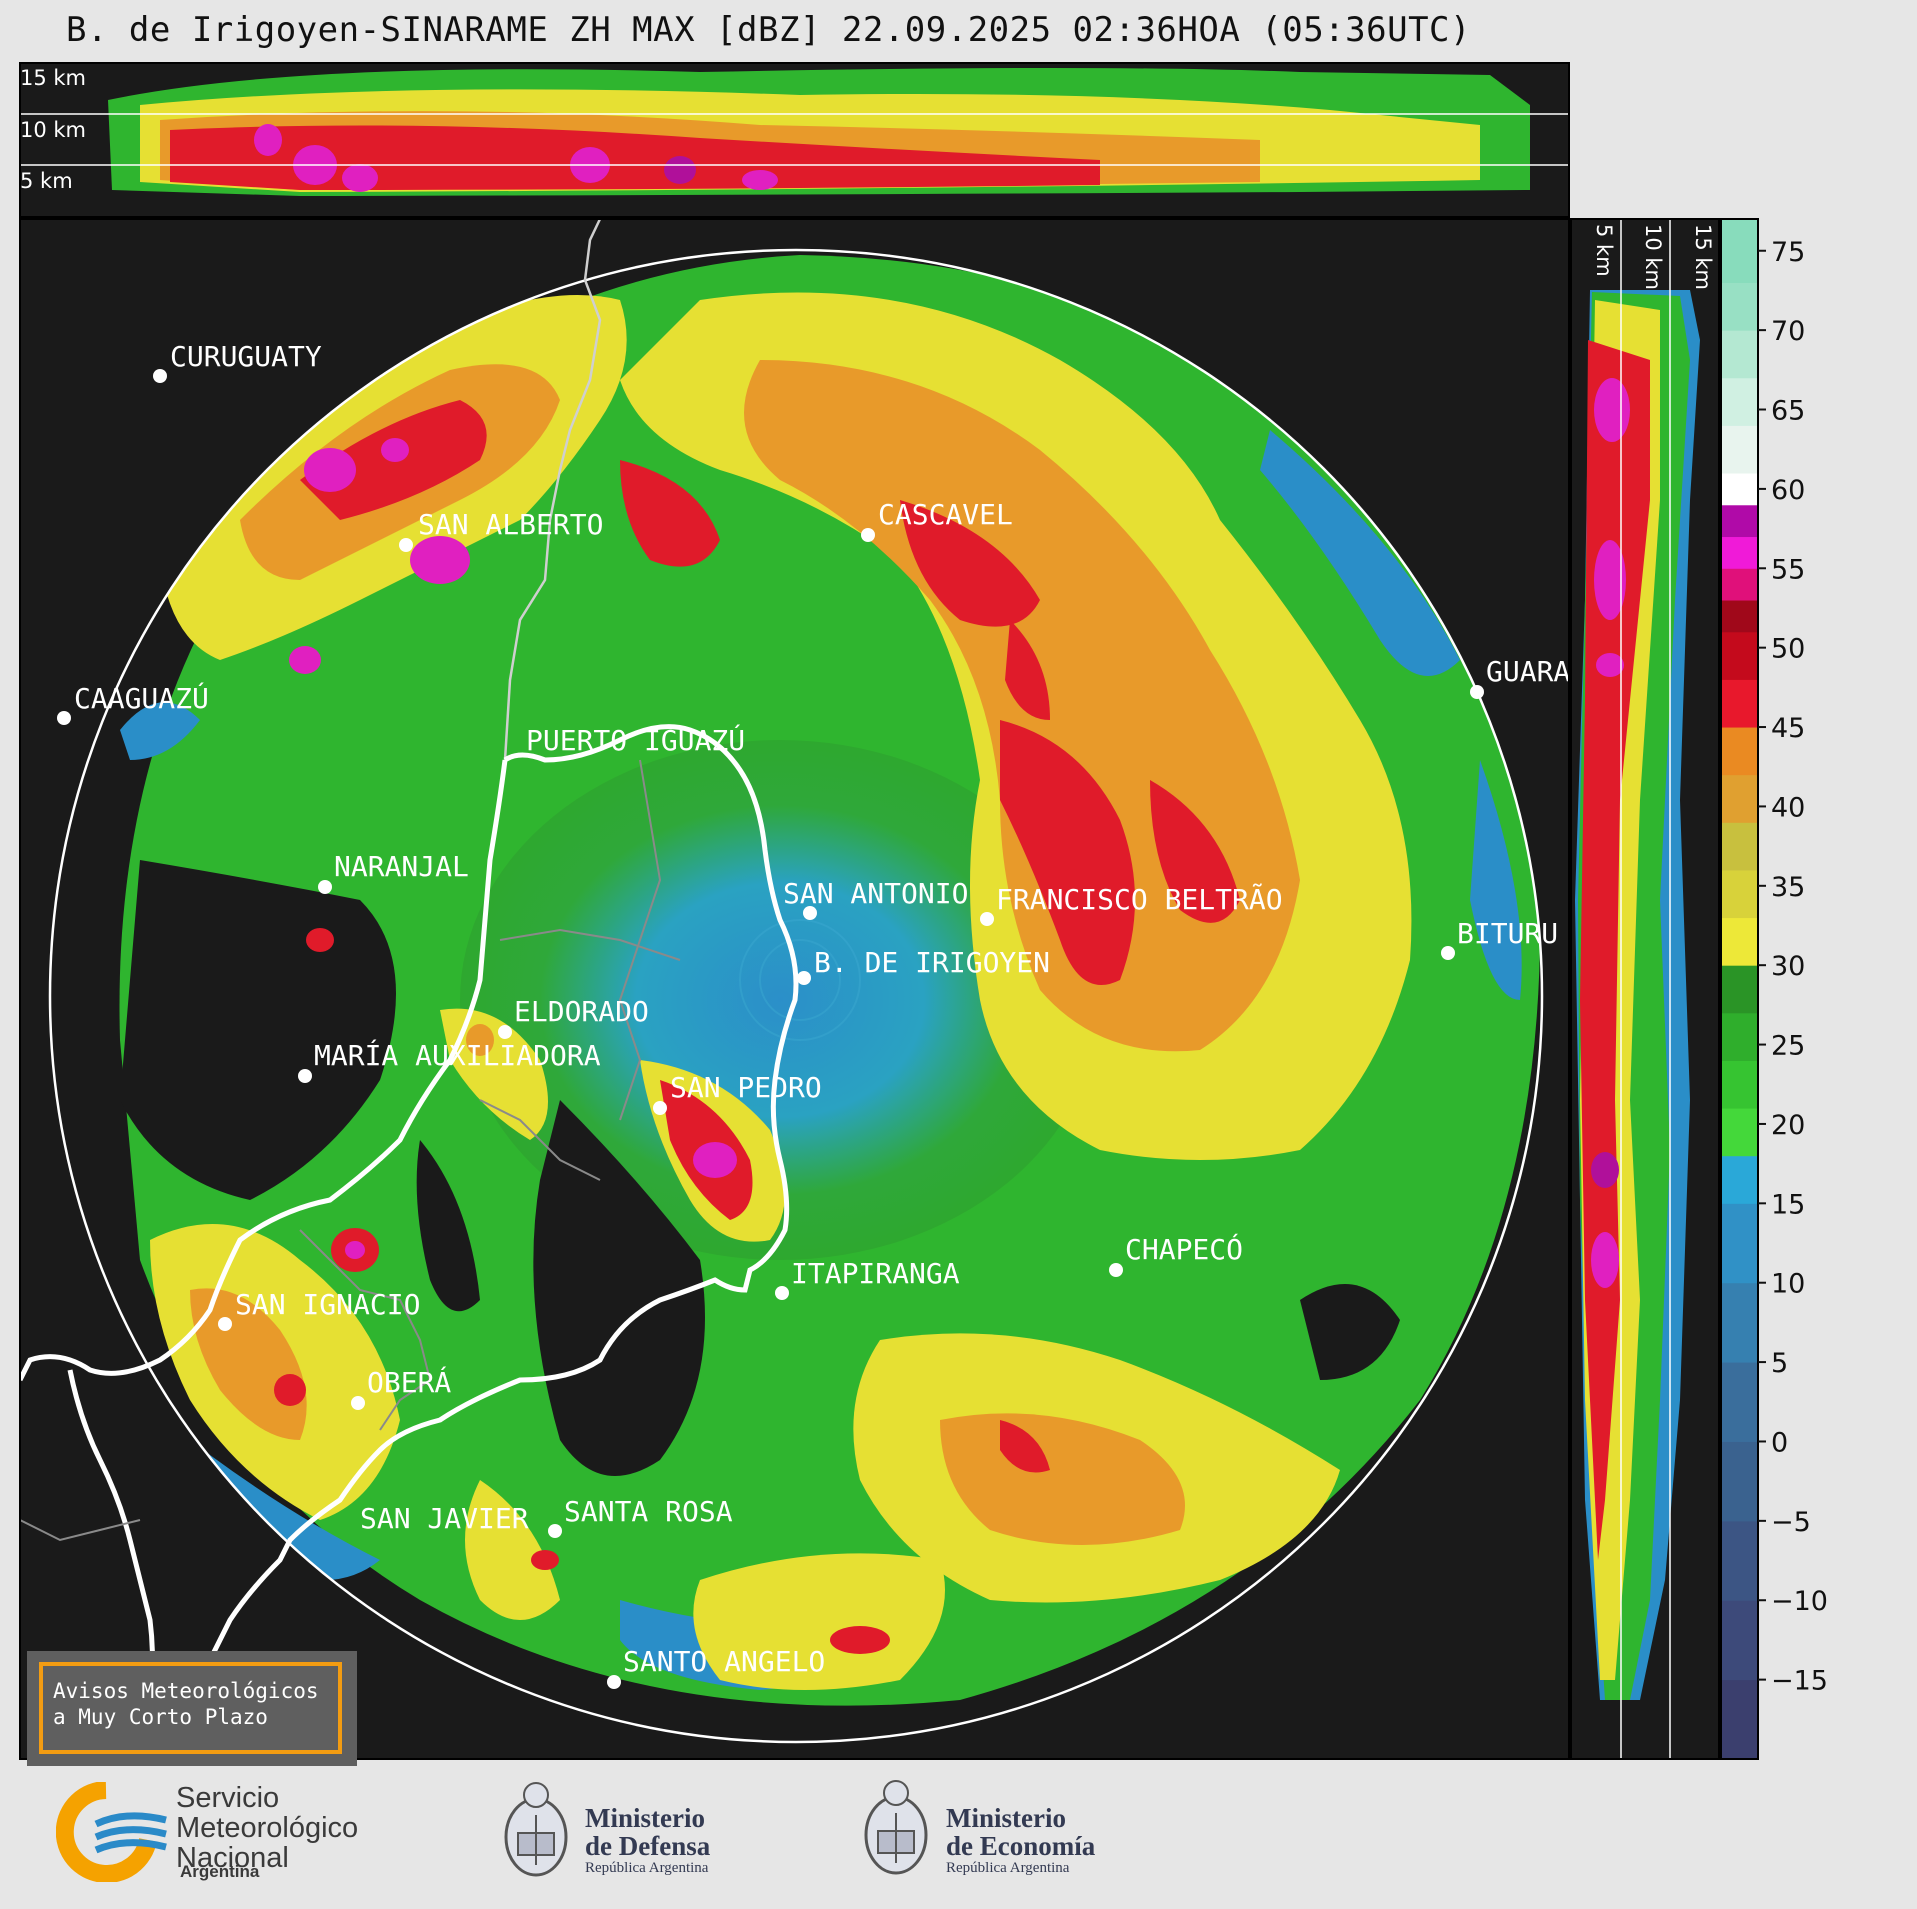  Describe the element at coordinates (987, 919) in the screenshot. I see `city-dot-francisco-beltrao` at that location.